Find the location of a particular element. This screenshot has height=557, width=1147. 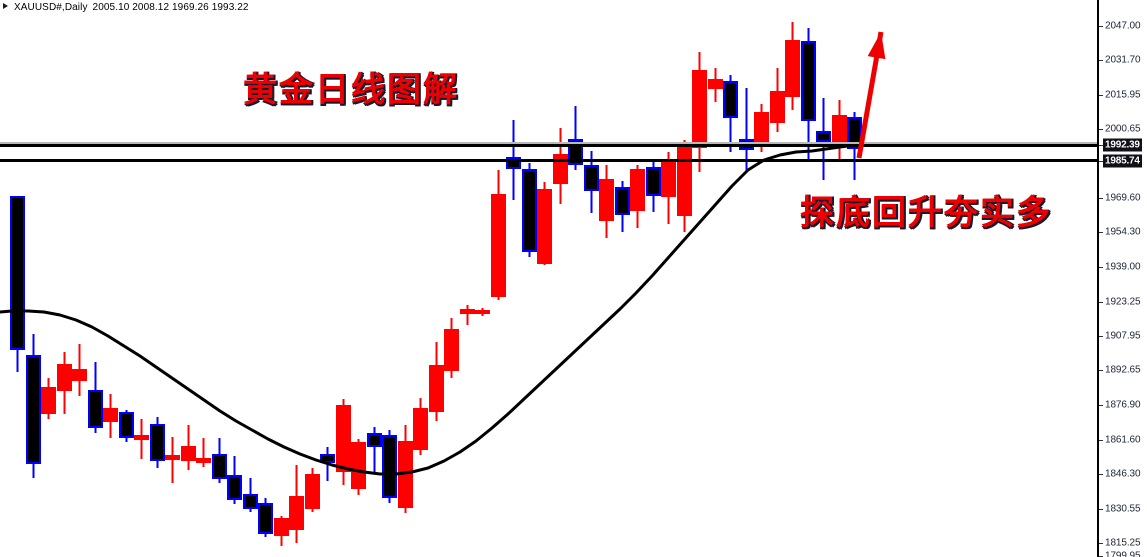

axis-price-label-highlight: 1992.39 is located at coordinates (1122, 145).